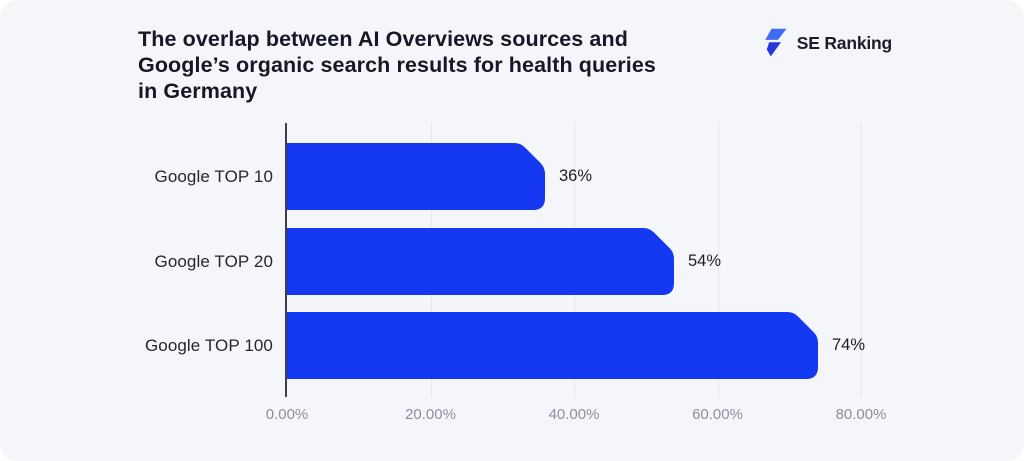 The height and width of the screenshot is (461, 1024). I want to click on x-axis-tick-label: 60.00%, so click(717, 414).